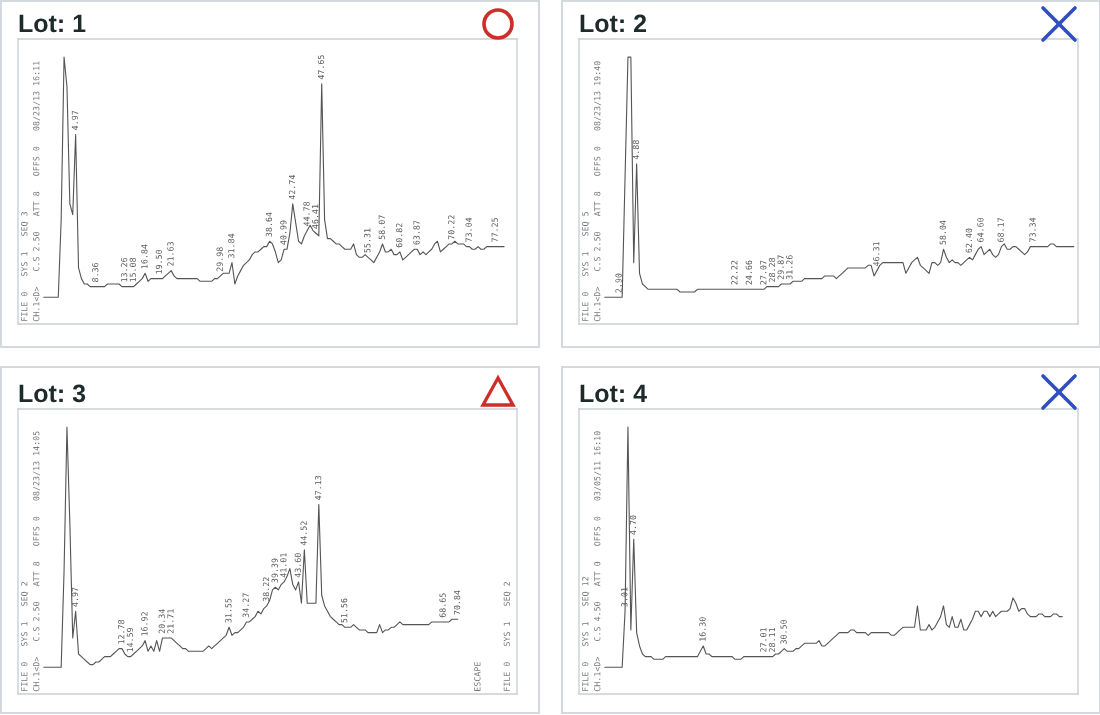 This screenshot has height=715, width=1100. Describe the element at coordinates (306, 214) in the screenshot. I see `x-tick-label: 44.78` at that location.